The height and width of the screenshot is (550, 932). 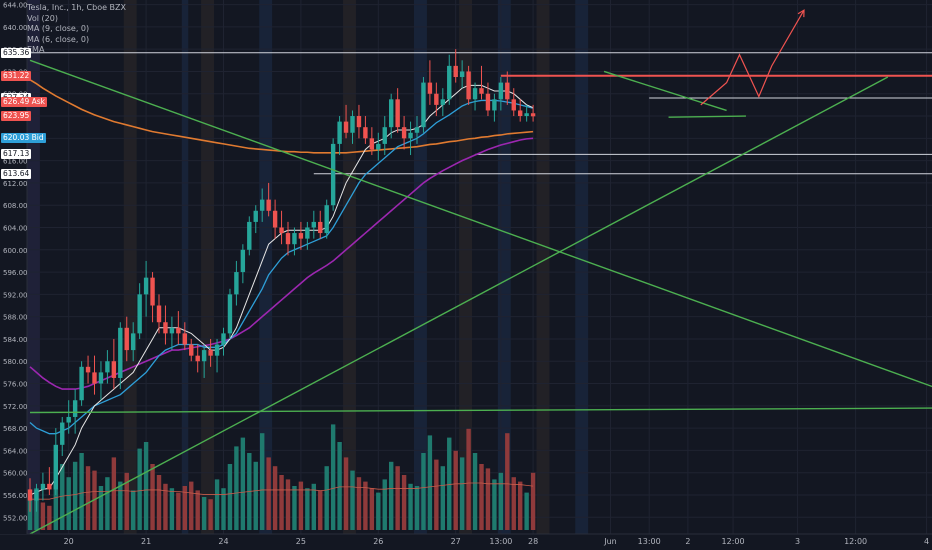 I want to click on price-axis-label: 616.00, so click(x=15, y=162).